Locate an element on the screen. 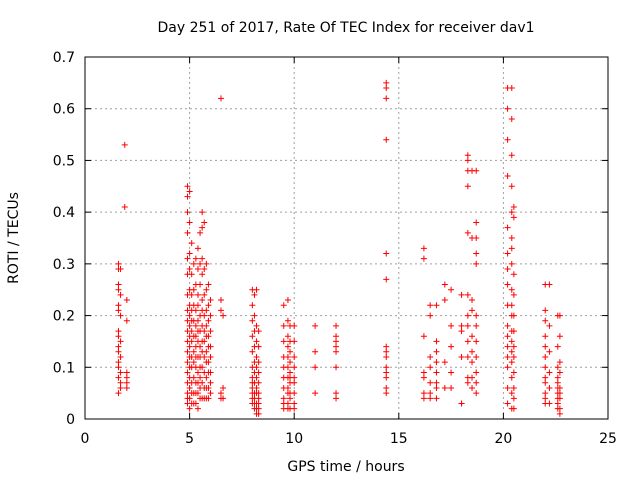  y-tick-label: 0.4 is located at coordinates (64, 213).